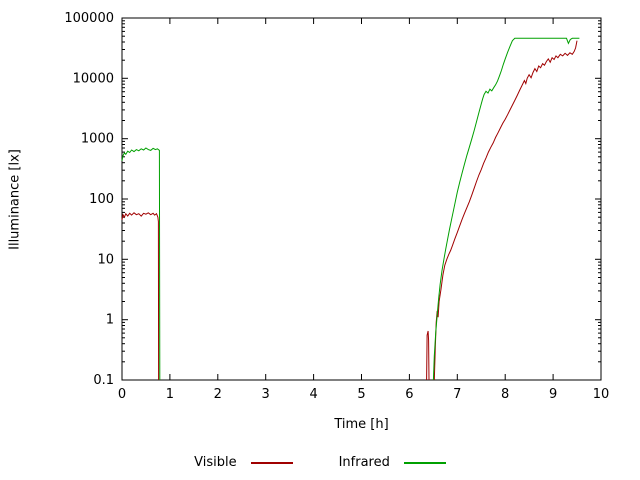 This screenshot has height=480, width=640. What do you see at coordinates (457, 394) in the screenshot?
I see `x-tick-label: 7` at bounding box center [457, 394].